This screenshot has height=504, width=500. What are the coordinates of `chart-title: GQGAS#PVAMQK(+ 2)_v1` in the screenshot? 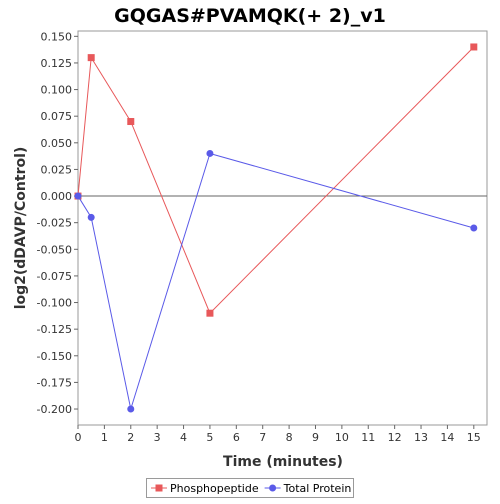 It's located at (250, 16).